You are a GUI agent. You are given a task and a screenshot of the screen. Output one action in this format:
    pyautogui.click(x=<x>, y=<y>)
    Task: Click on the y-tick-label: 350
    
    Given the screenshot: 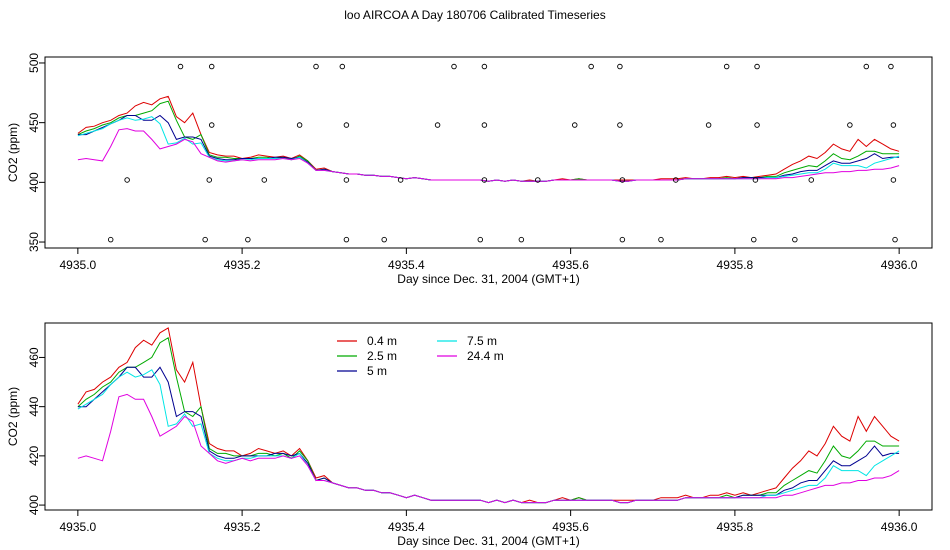 What is the action you would take?
    pyautogui.click(x=34, y=242)
    